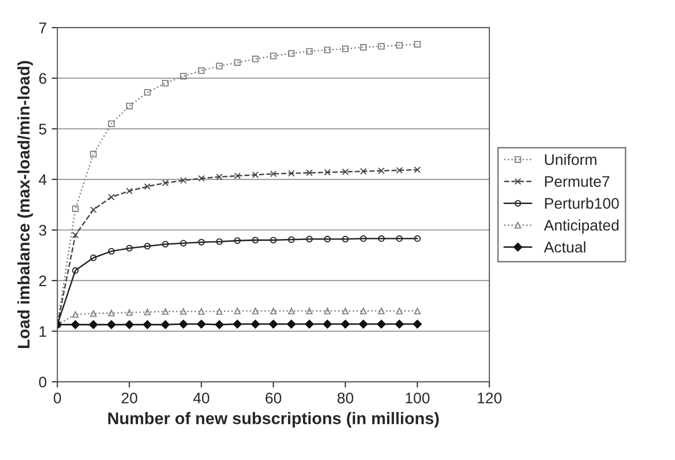  What do you see at coordinates (490, 398) in the screenshot?
I see `x-tick-label: 120` at bounding box center [490, 398].